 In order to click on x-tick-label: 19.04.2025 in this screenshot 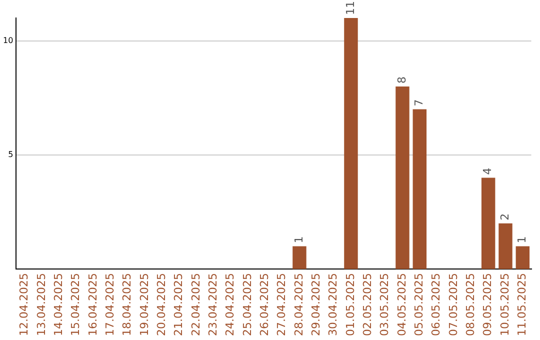, I will do `click(144, 304)`.